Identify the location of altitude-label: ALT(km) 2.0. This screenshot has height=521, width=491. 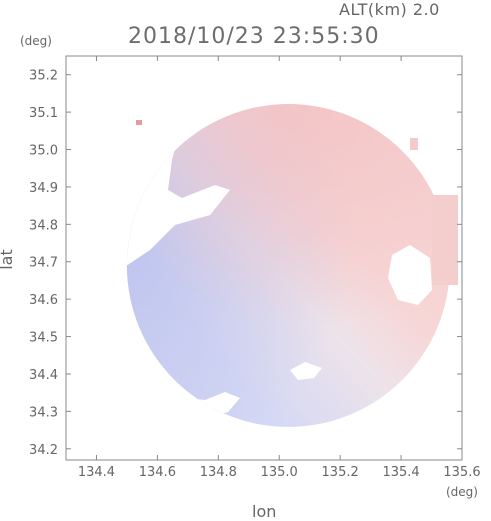
(389, 9).